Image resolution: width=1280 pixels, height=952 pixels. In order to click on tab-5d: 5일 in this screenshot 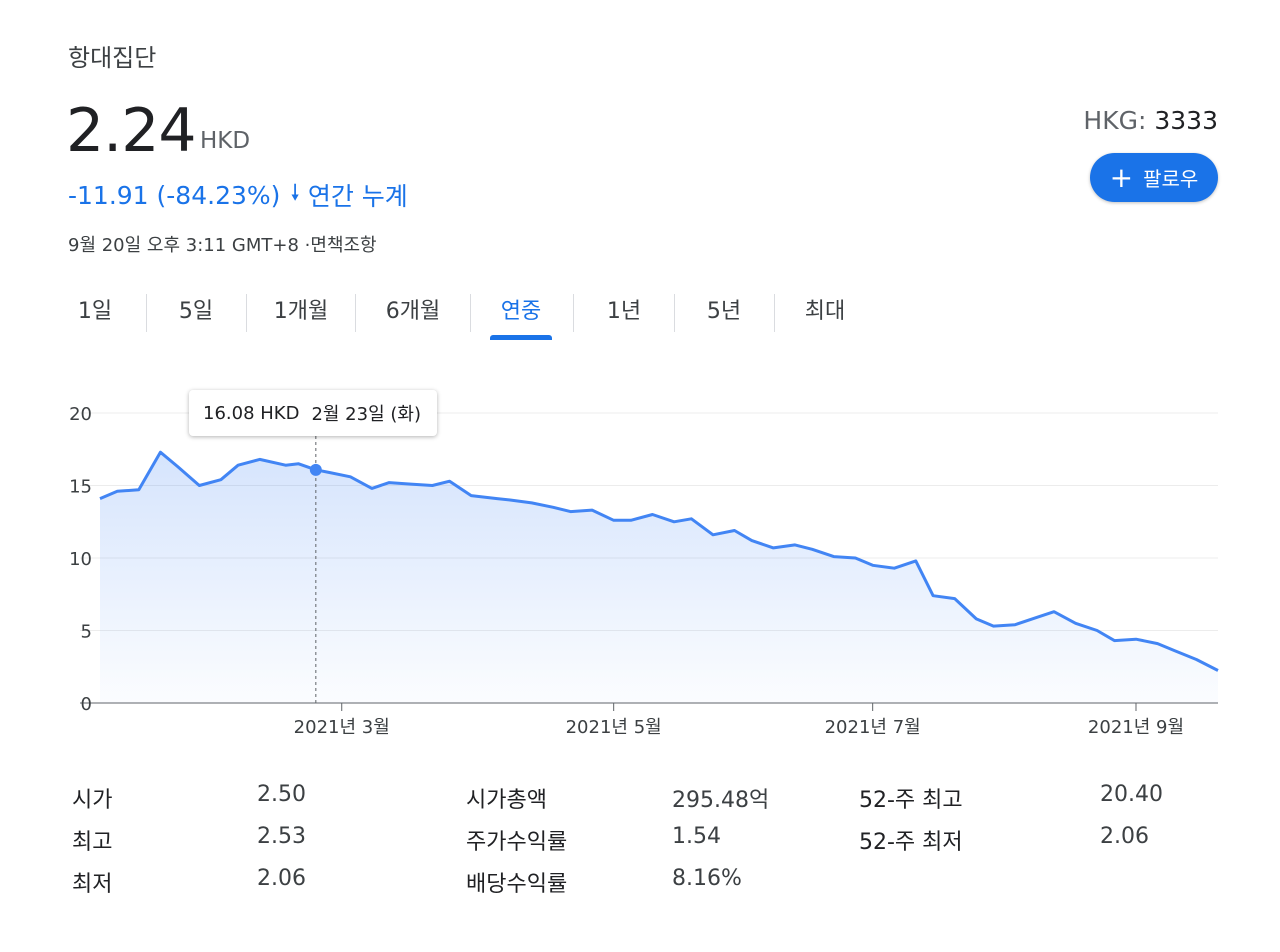, I will do `click(196, 311)`.